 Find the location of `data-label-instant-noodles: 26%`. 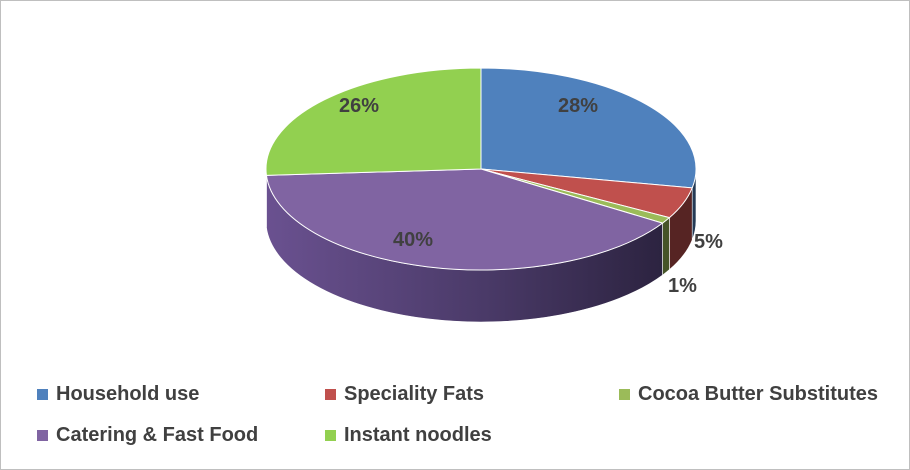

data-label-instant-noodles: 26% is located at coordinates (359, 106).